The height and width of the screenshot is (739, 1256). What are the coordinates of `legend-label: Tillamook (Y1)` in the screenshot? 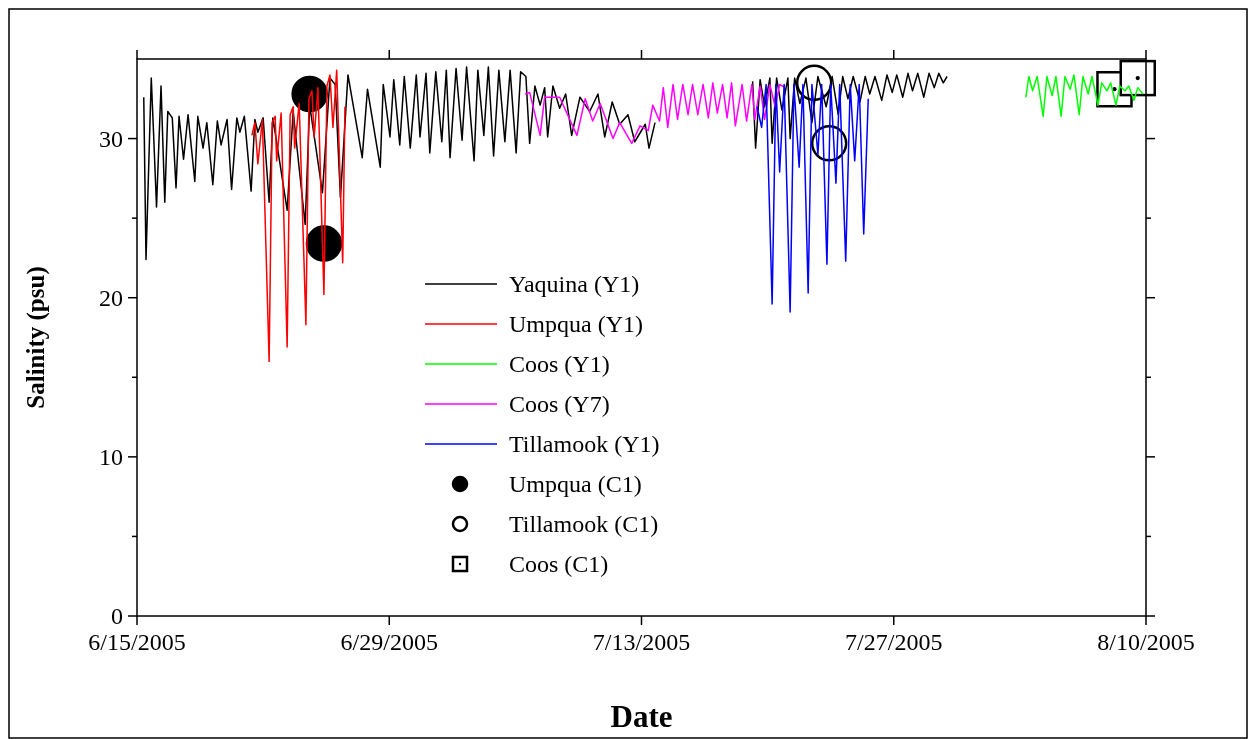 It's located at (584, 444).